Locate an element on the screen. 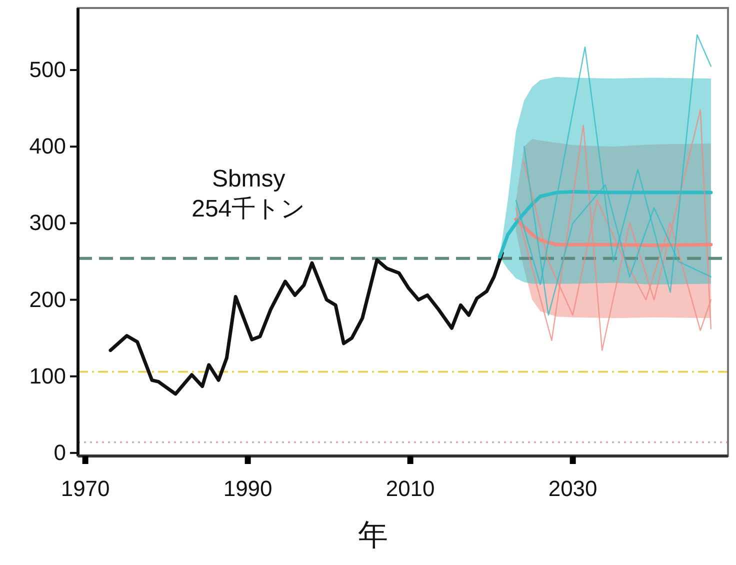 This screenshot has height=565, width=736. y-tick-label: 200 is located at coordinates (47, 299).